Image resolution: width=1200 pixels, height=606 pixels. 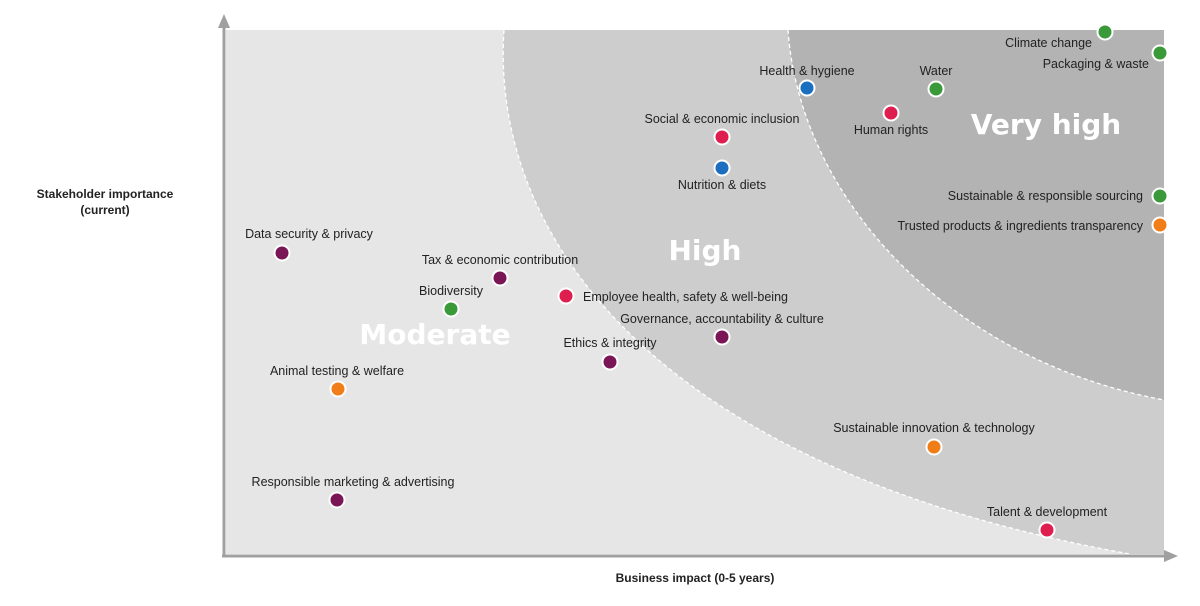 What do you see at coordinates (224, 21) in the screenshot?
I see `y-axis-arrow` at bounding box center [224, 21].